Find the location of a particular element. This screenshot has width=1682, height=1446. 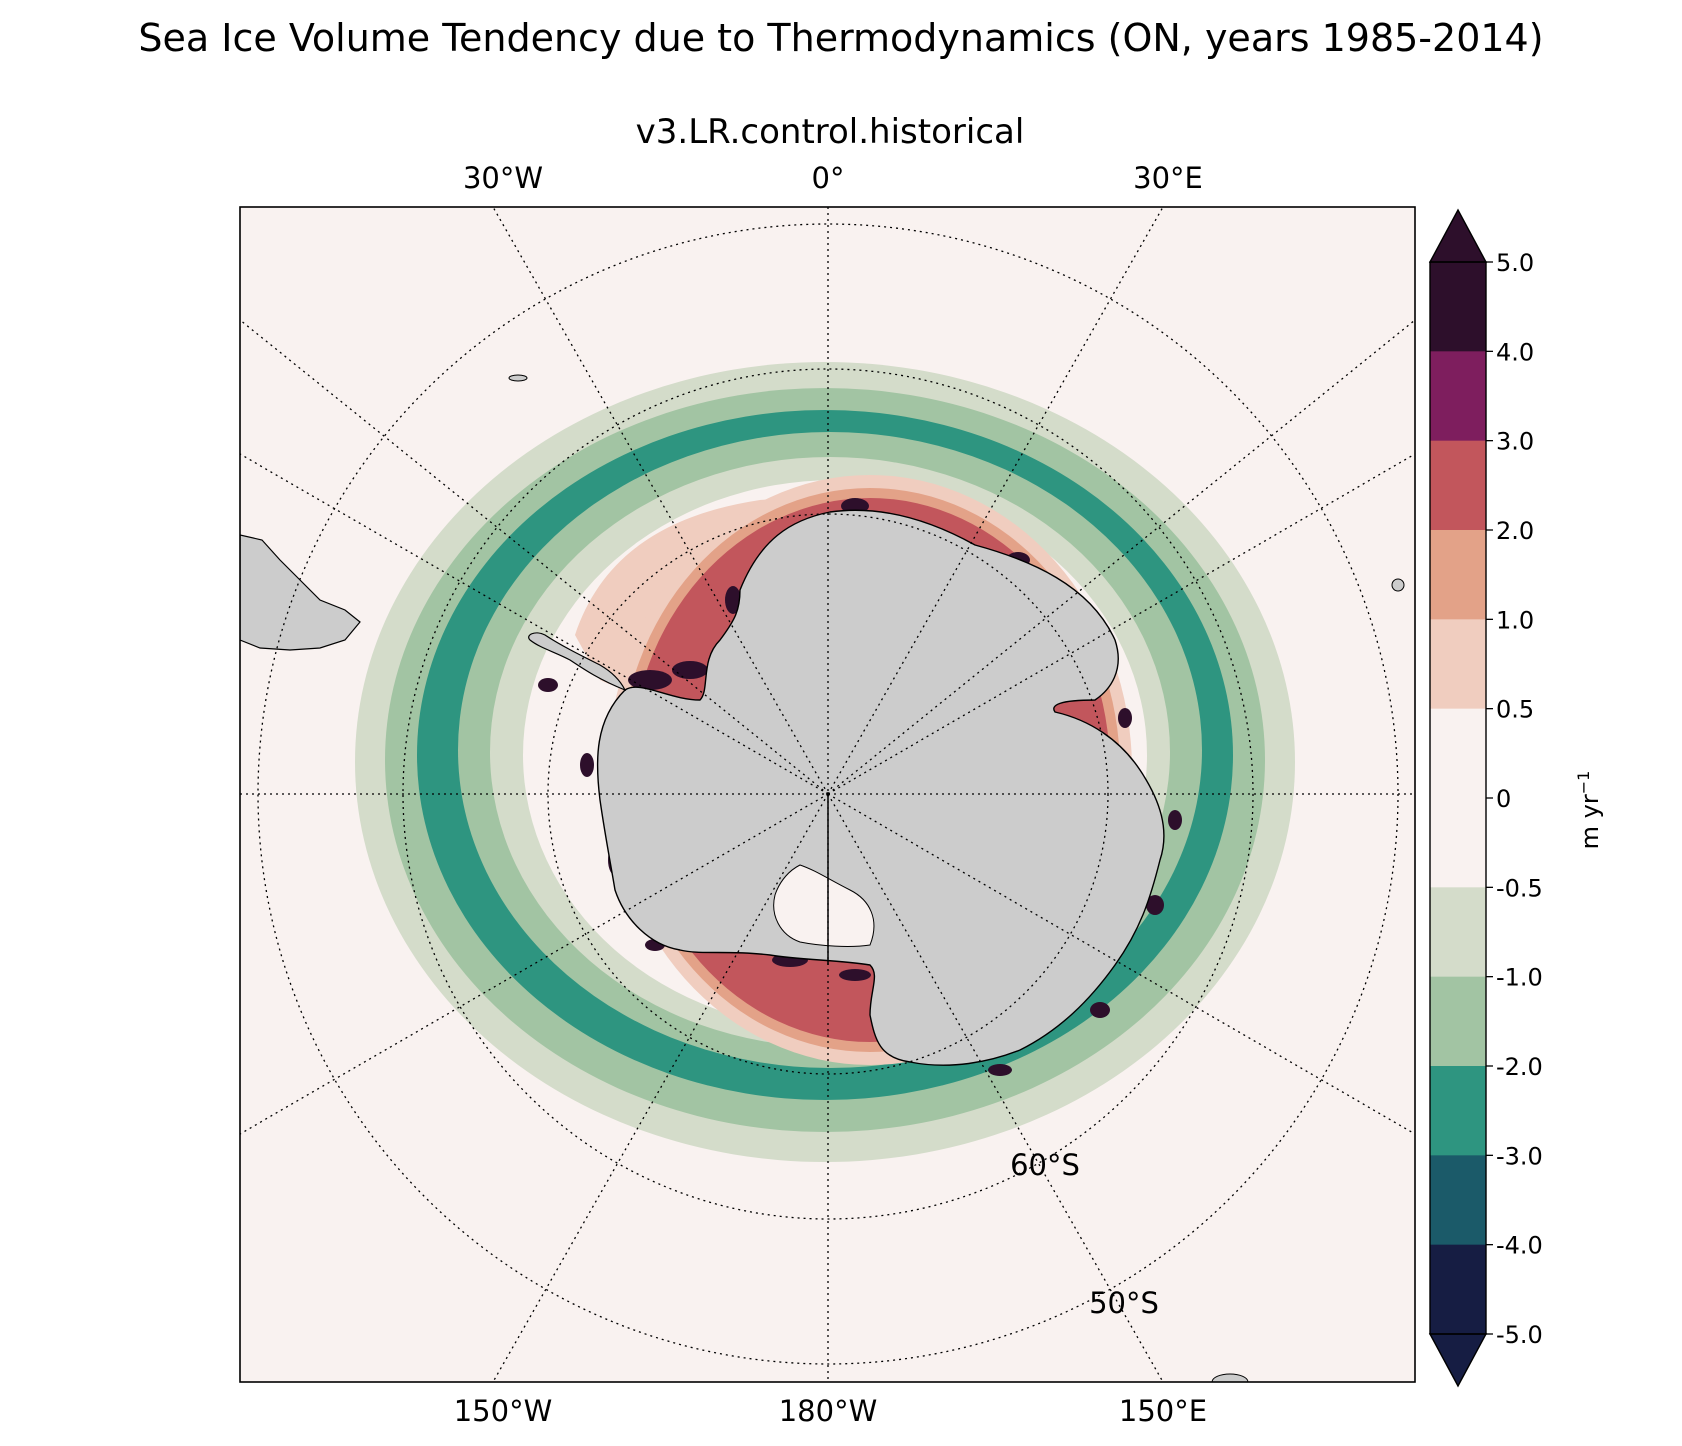

colorbar-tick-label: 0 is located at coordinates (1503, 799).